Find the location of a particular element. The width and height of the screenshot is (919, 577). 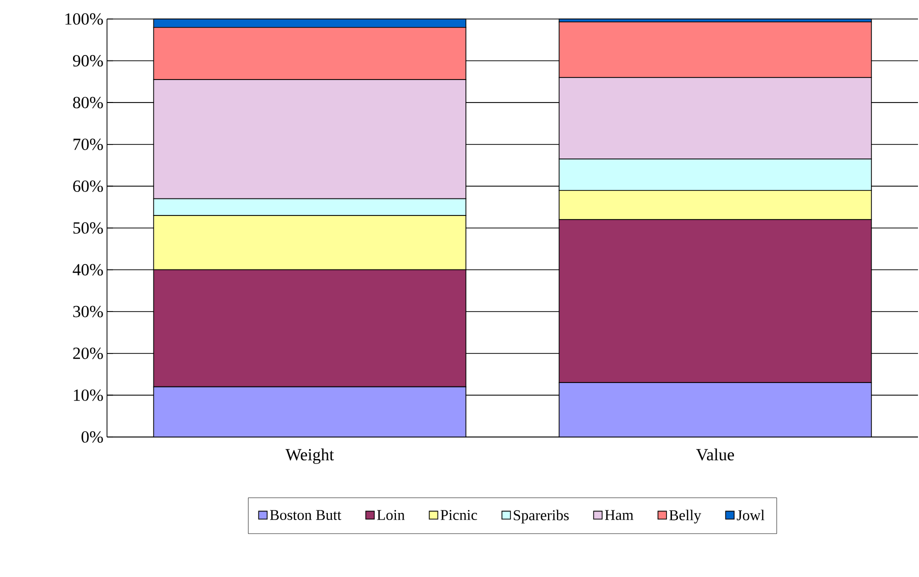

y-tick-label: 70% is located at coordinates (88, 144).